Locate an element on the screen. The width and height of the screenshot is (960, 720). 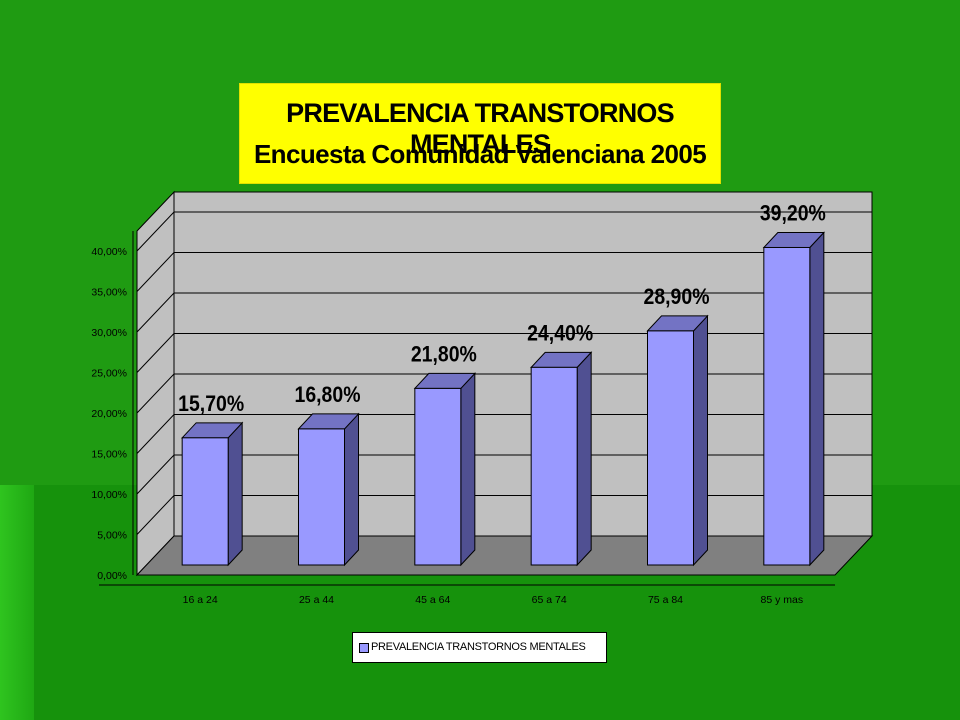
y-tick-label: 15,00% is located at coordinates (109, 455).